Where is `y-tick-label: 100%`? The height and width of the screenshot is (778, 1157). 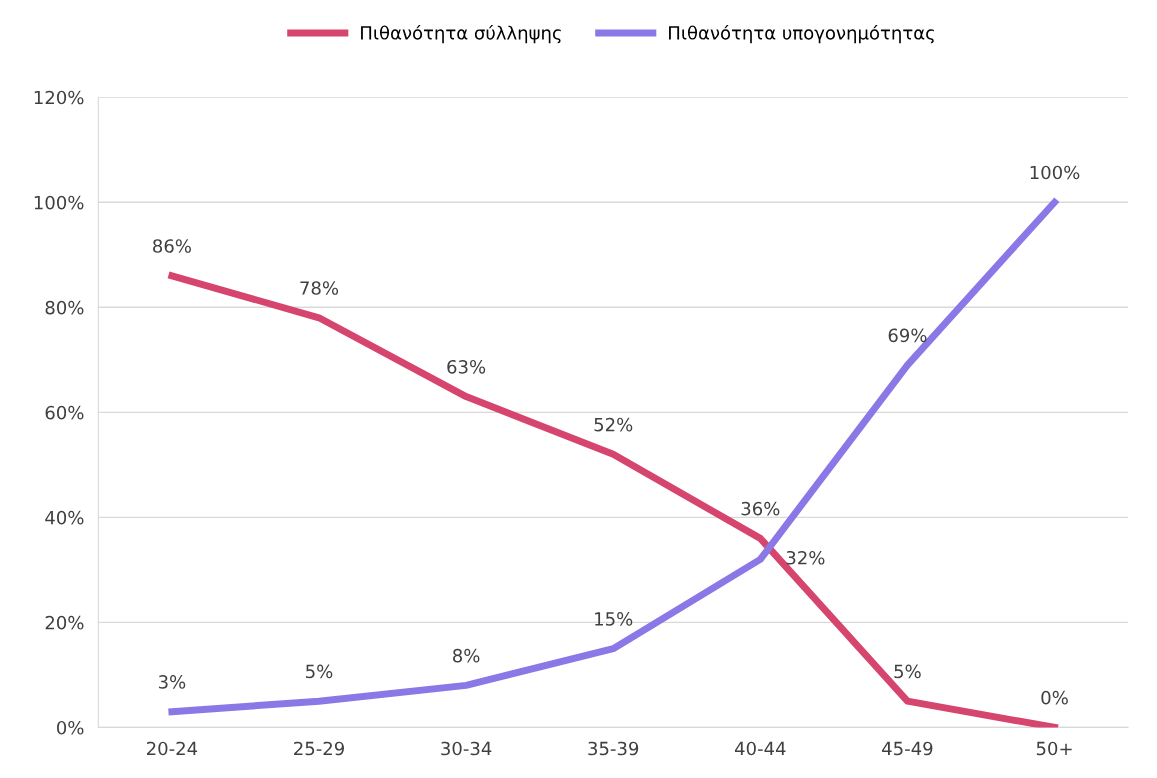
y-tick-label: 100% is located at coordinates (59, 202).